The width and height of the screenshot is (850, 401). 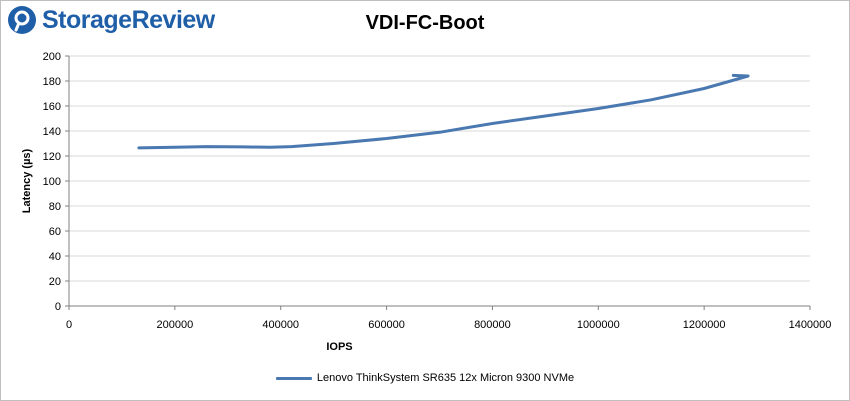 What do you see at coordinates (58, 307) in the screenshot?
I see `y-tick-label: 0` at bounding box center [58, 307].